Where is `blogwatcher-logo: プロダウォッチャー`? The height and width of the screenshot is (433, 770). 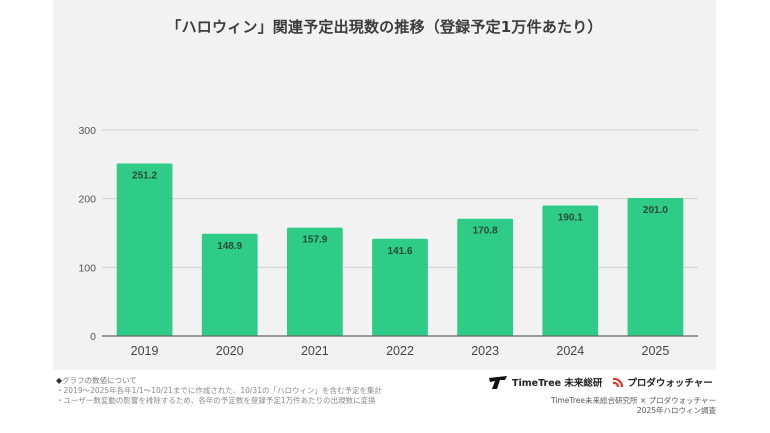 blogwatcher-logo: プロダウォッチャー is located at coordinates (662, 382).